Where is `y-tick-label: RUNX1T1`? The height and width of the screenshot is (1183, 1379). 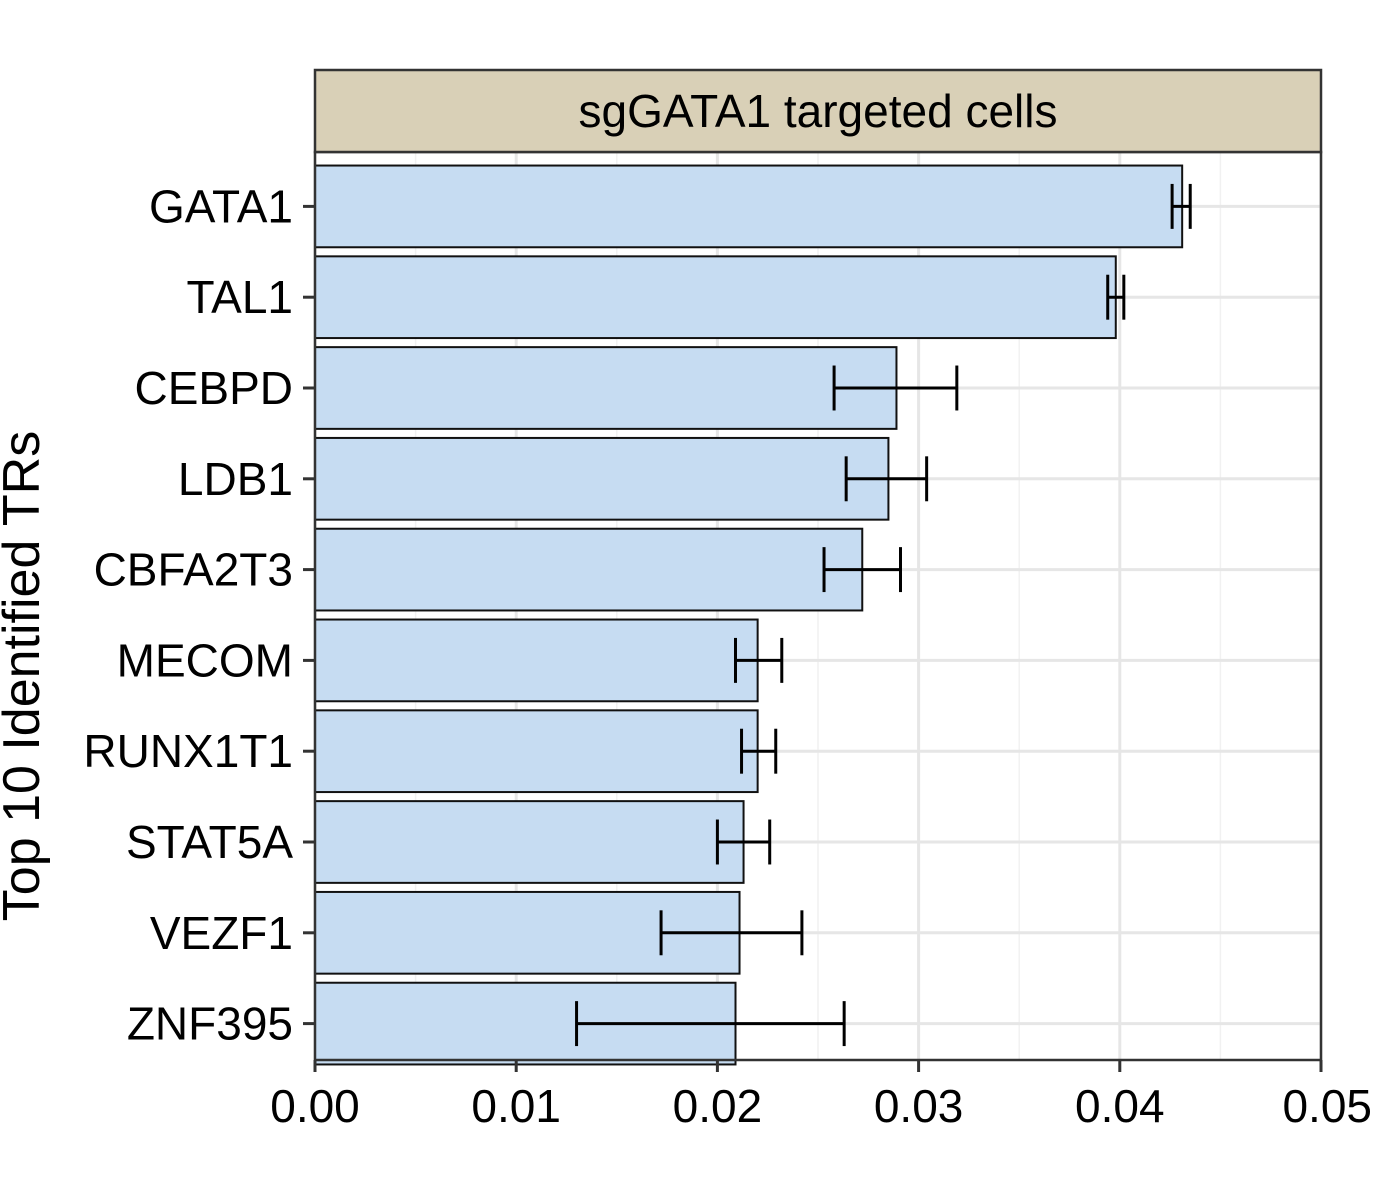
y-tick-label: RUNX1T1 is located at coordinates (188, 751).